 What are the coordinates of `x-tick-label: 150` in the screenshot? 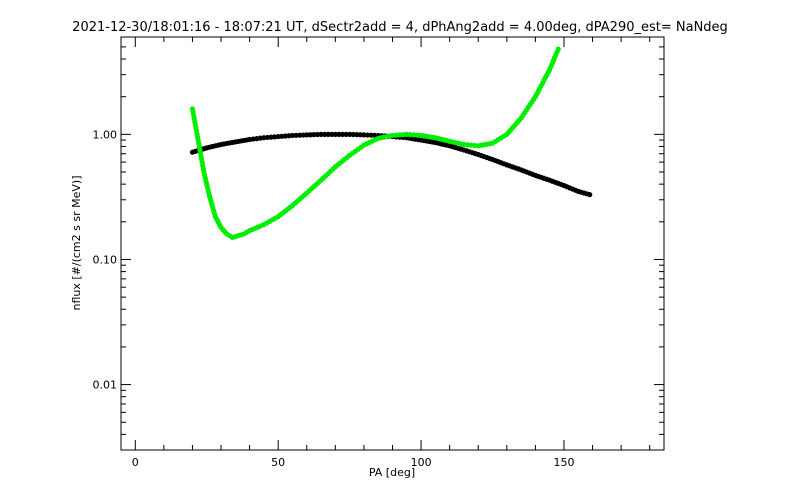 It's located at (563, 462).